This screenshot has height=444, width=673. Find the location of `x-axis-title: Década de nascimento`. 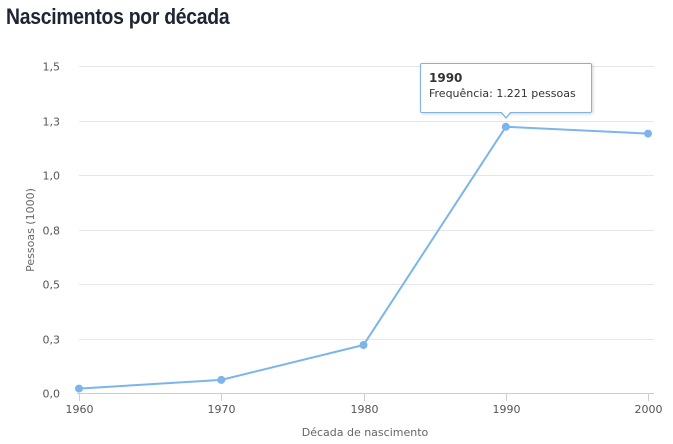

x-axis-title: Década de nascimento is located at coordinates (365, 432).